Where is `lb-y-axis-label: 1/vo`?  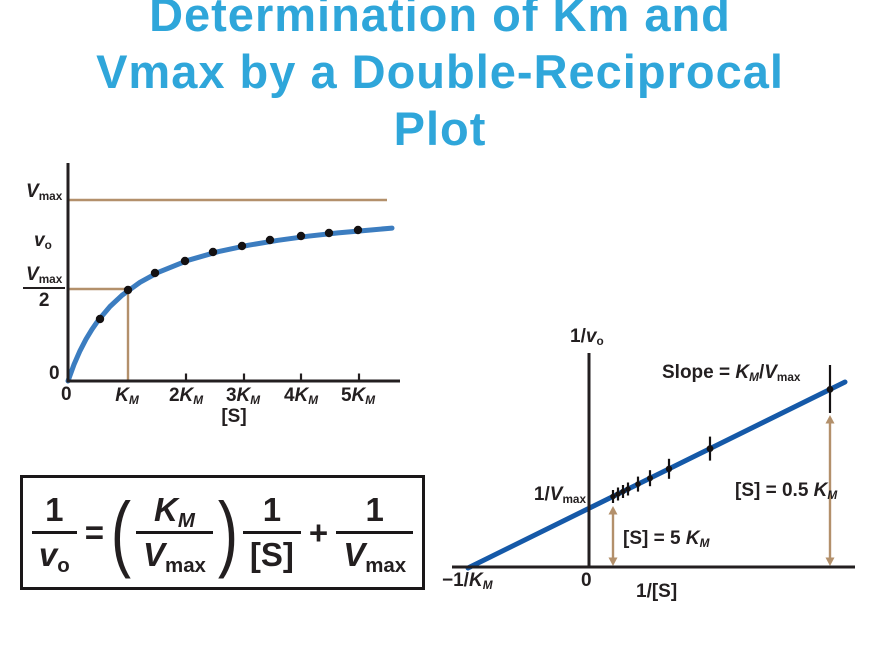
lb-y-axis-label: 1/vo is located at coordinates (587, 337).